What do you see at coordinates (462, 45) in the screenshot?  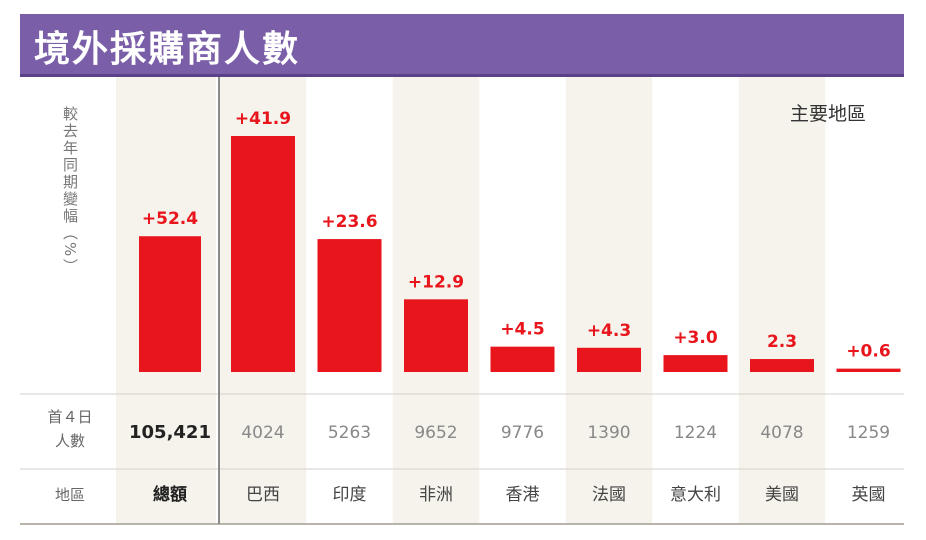 I see `chart-header: 境外採購商人數` at bounding box center [462, 45].